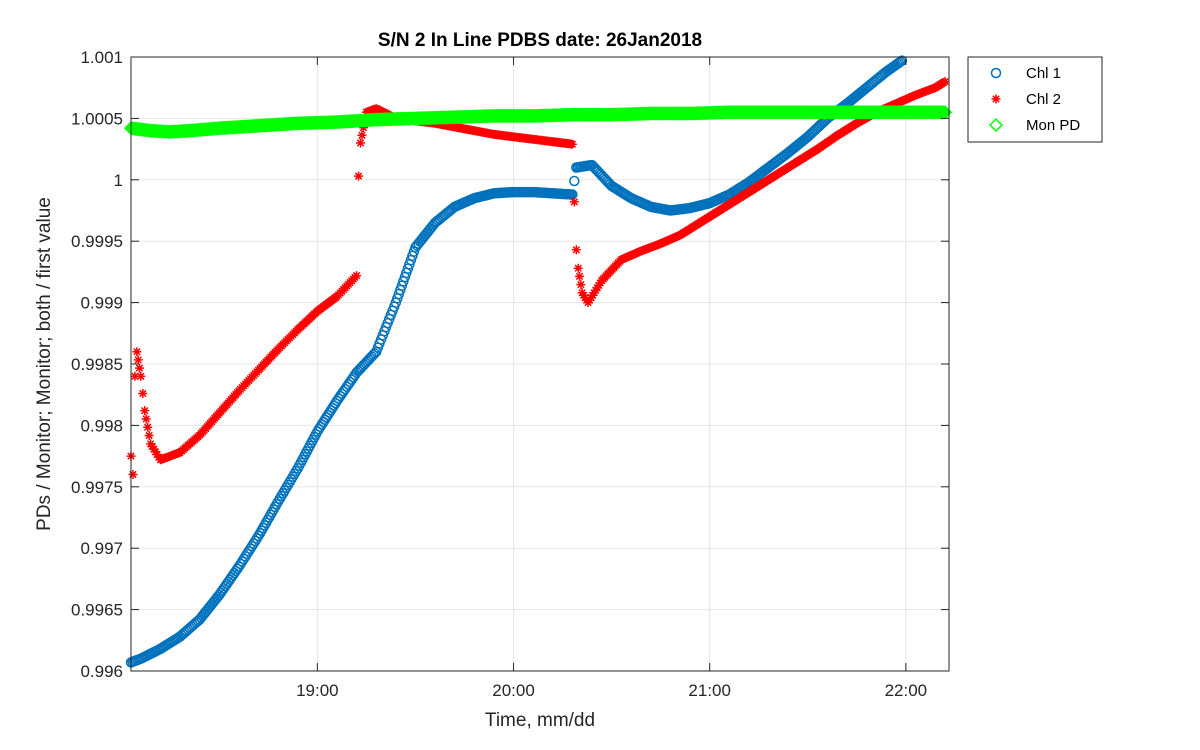 Image resolution: width=1200 pixels, height=750 pixels. I want to click on legend-entry-label: Mon PD, so click(1053, 125).